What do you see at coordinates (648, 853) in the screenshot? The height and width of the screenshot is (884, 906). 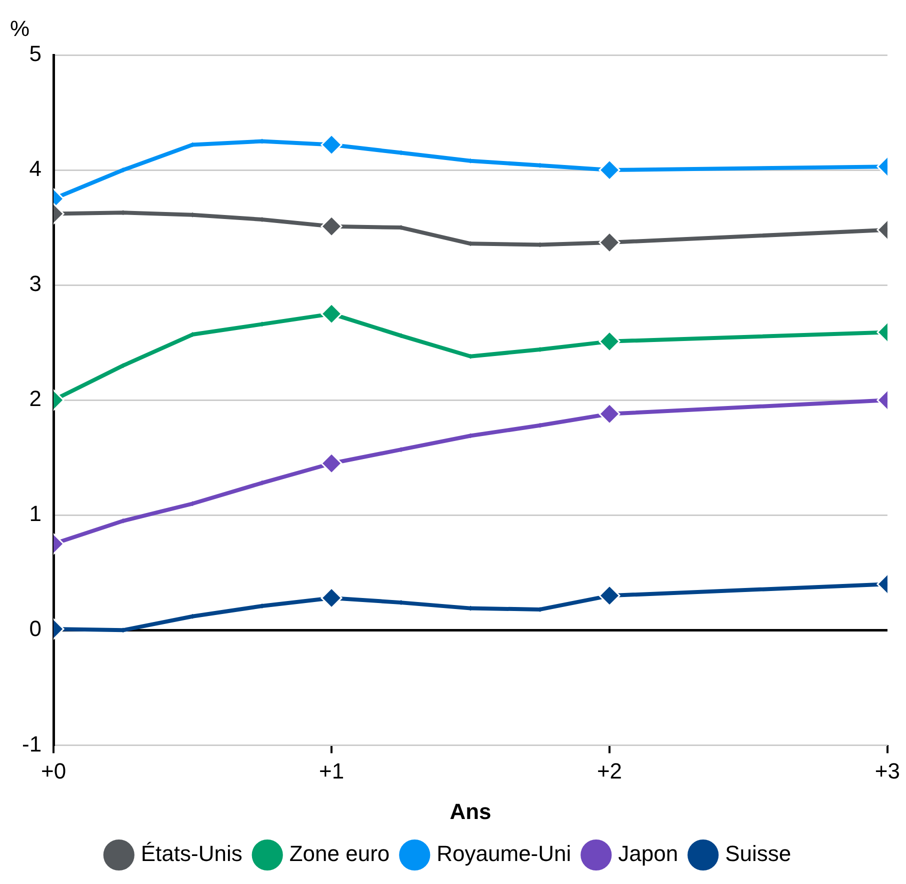 I see `legend-label: Japon` at bounding box center [648, 853].